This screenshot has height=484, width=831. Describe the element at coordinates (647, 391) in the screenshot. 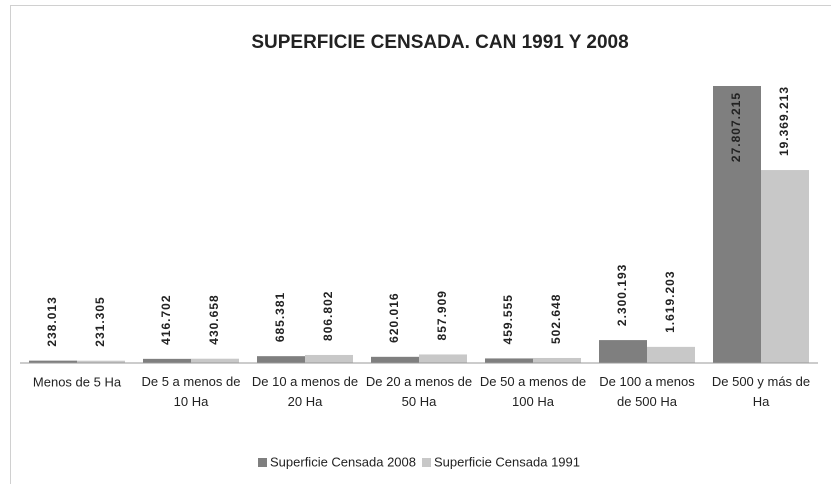

I see `x-tick-label: De 100 a menos de 500 Ha` at that location.